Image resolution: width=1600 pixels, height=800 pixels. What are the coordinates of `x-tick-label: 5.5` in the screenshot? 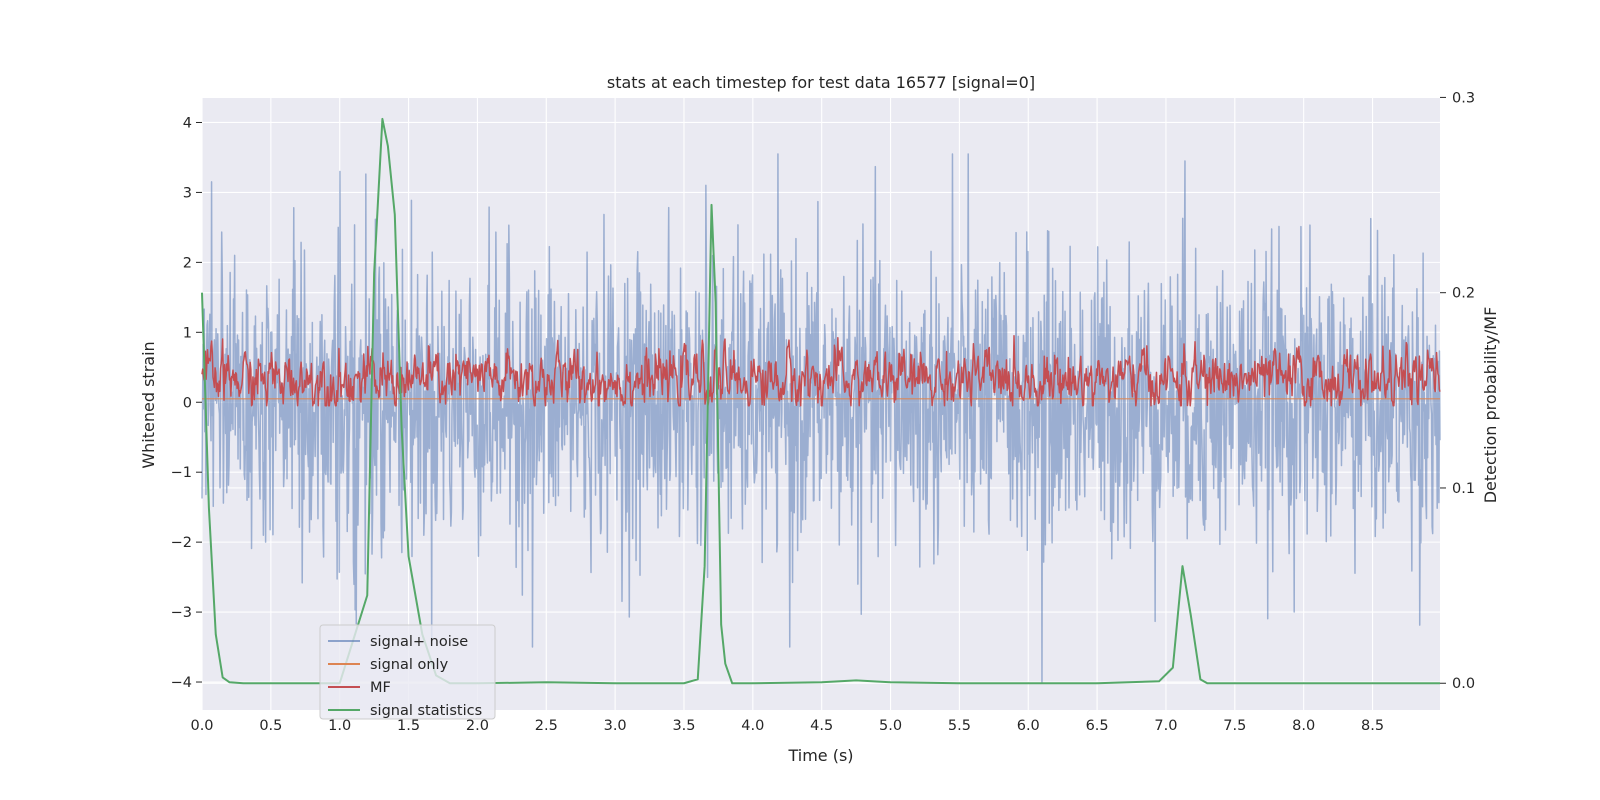 It's located at (959, 726).